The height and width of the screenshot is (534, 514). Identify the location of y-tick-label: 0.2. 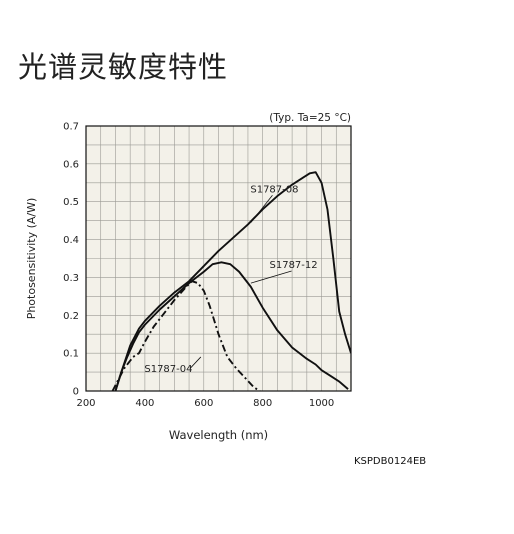
(71, 316).